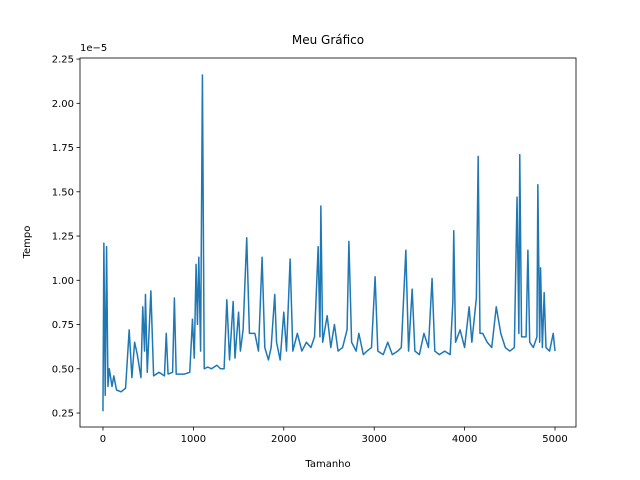 This screenshot has width=640, height=480. Describe the element at coordinates (27, 243) in the screenshot. I see `y-axis-label: Tempo` at that location.